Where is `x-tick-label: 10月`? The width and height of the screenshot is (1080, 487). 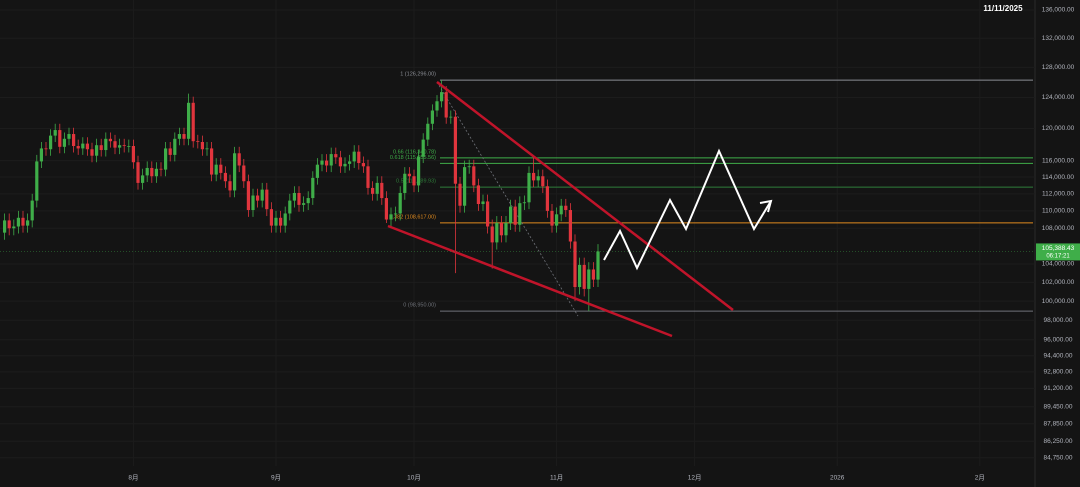 x-tick-label: 10月 is located at coordinates (414, 478).